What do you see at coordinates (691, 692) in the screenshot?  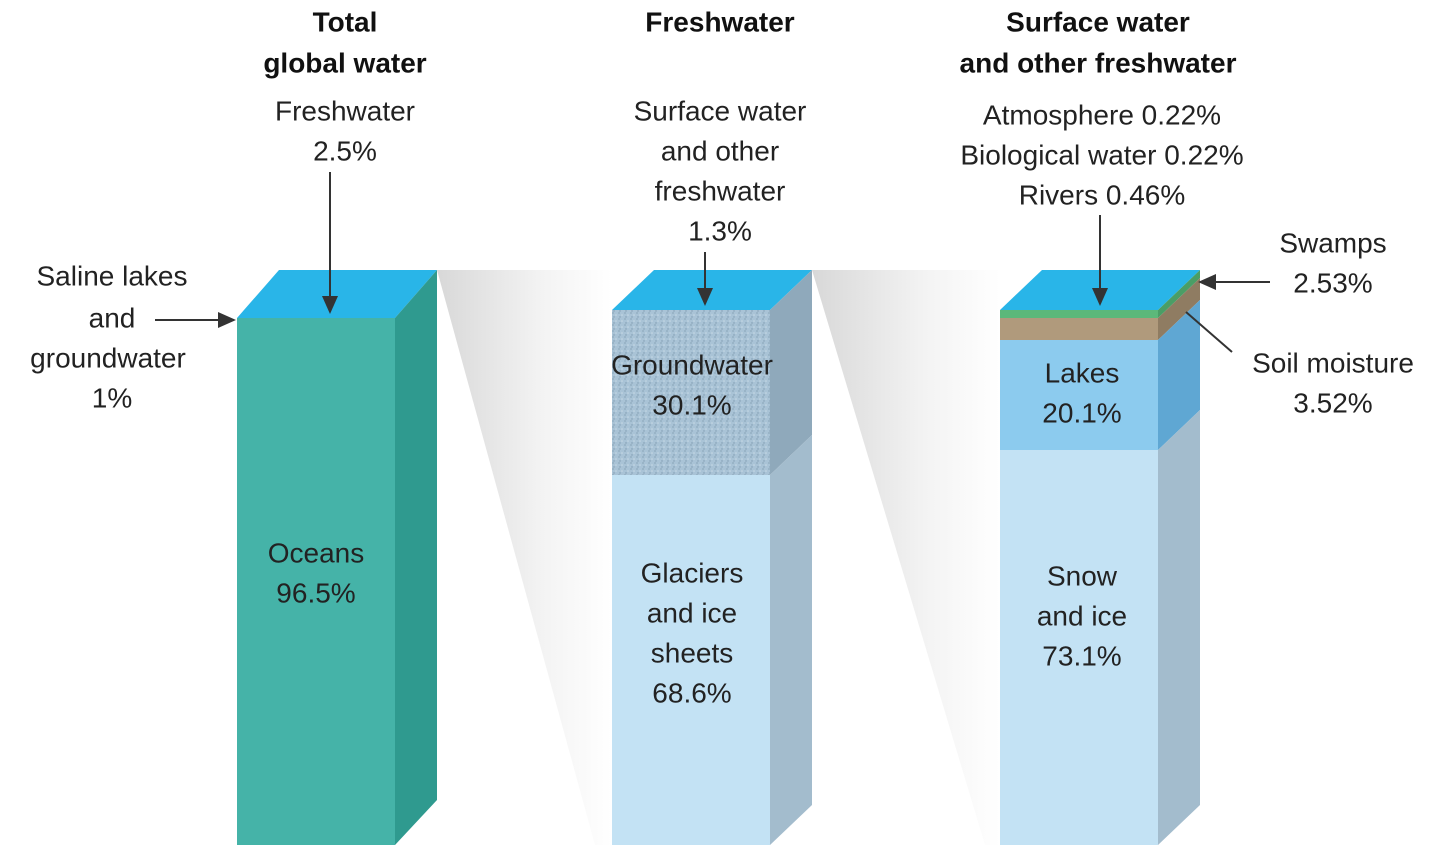 I see `segment-label: 68.6%` at bounding box center [691, 692].